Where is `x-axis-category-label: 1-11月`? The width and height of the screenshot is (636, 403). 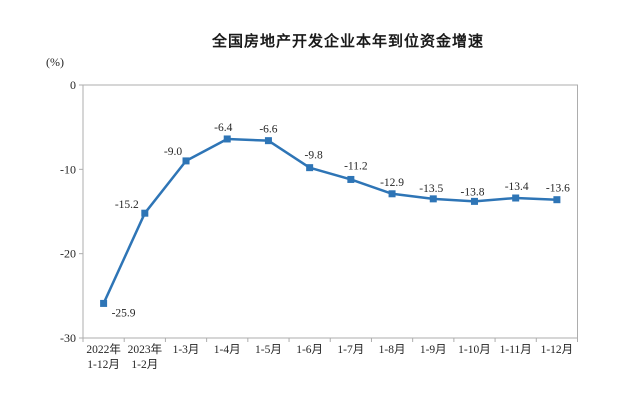 x-axis-category-label: 1-11月 is located at coordinates (516, 350).